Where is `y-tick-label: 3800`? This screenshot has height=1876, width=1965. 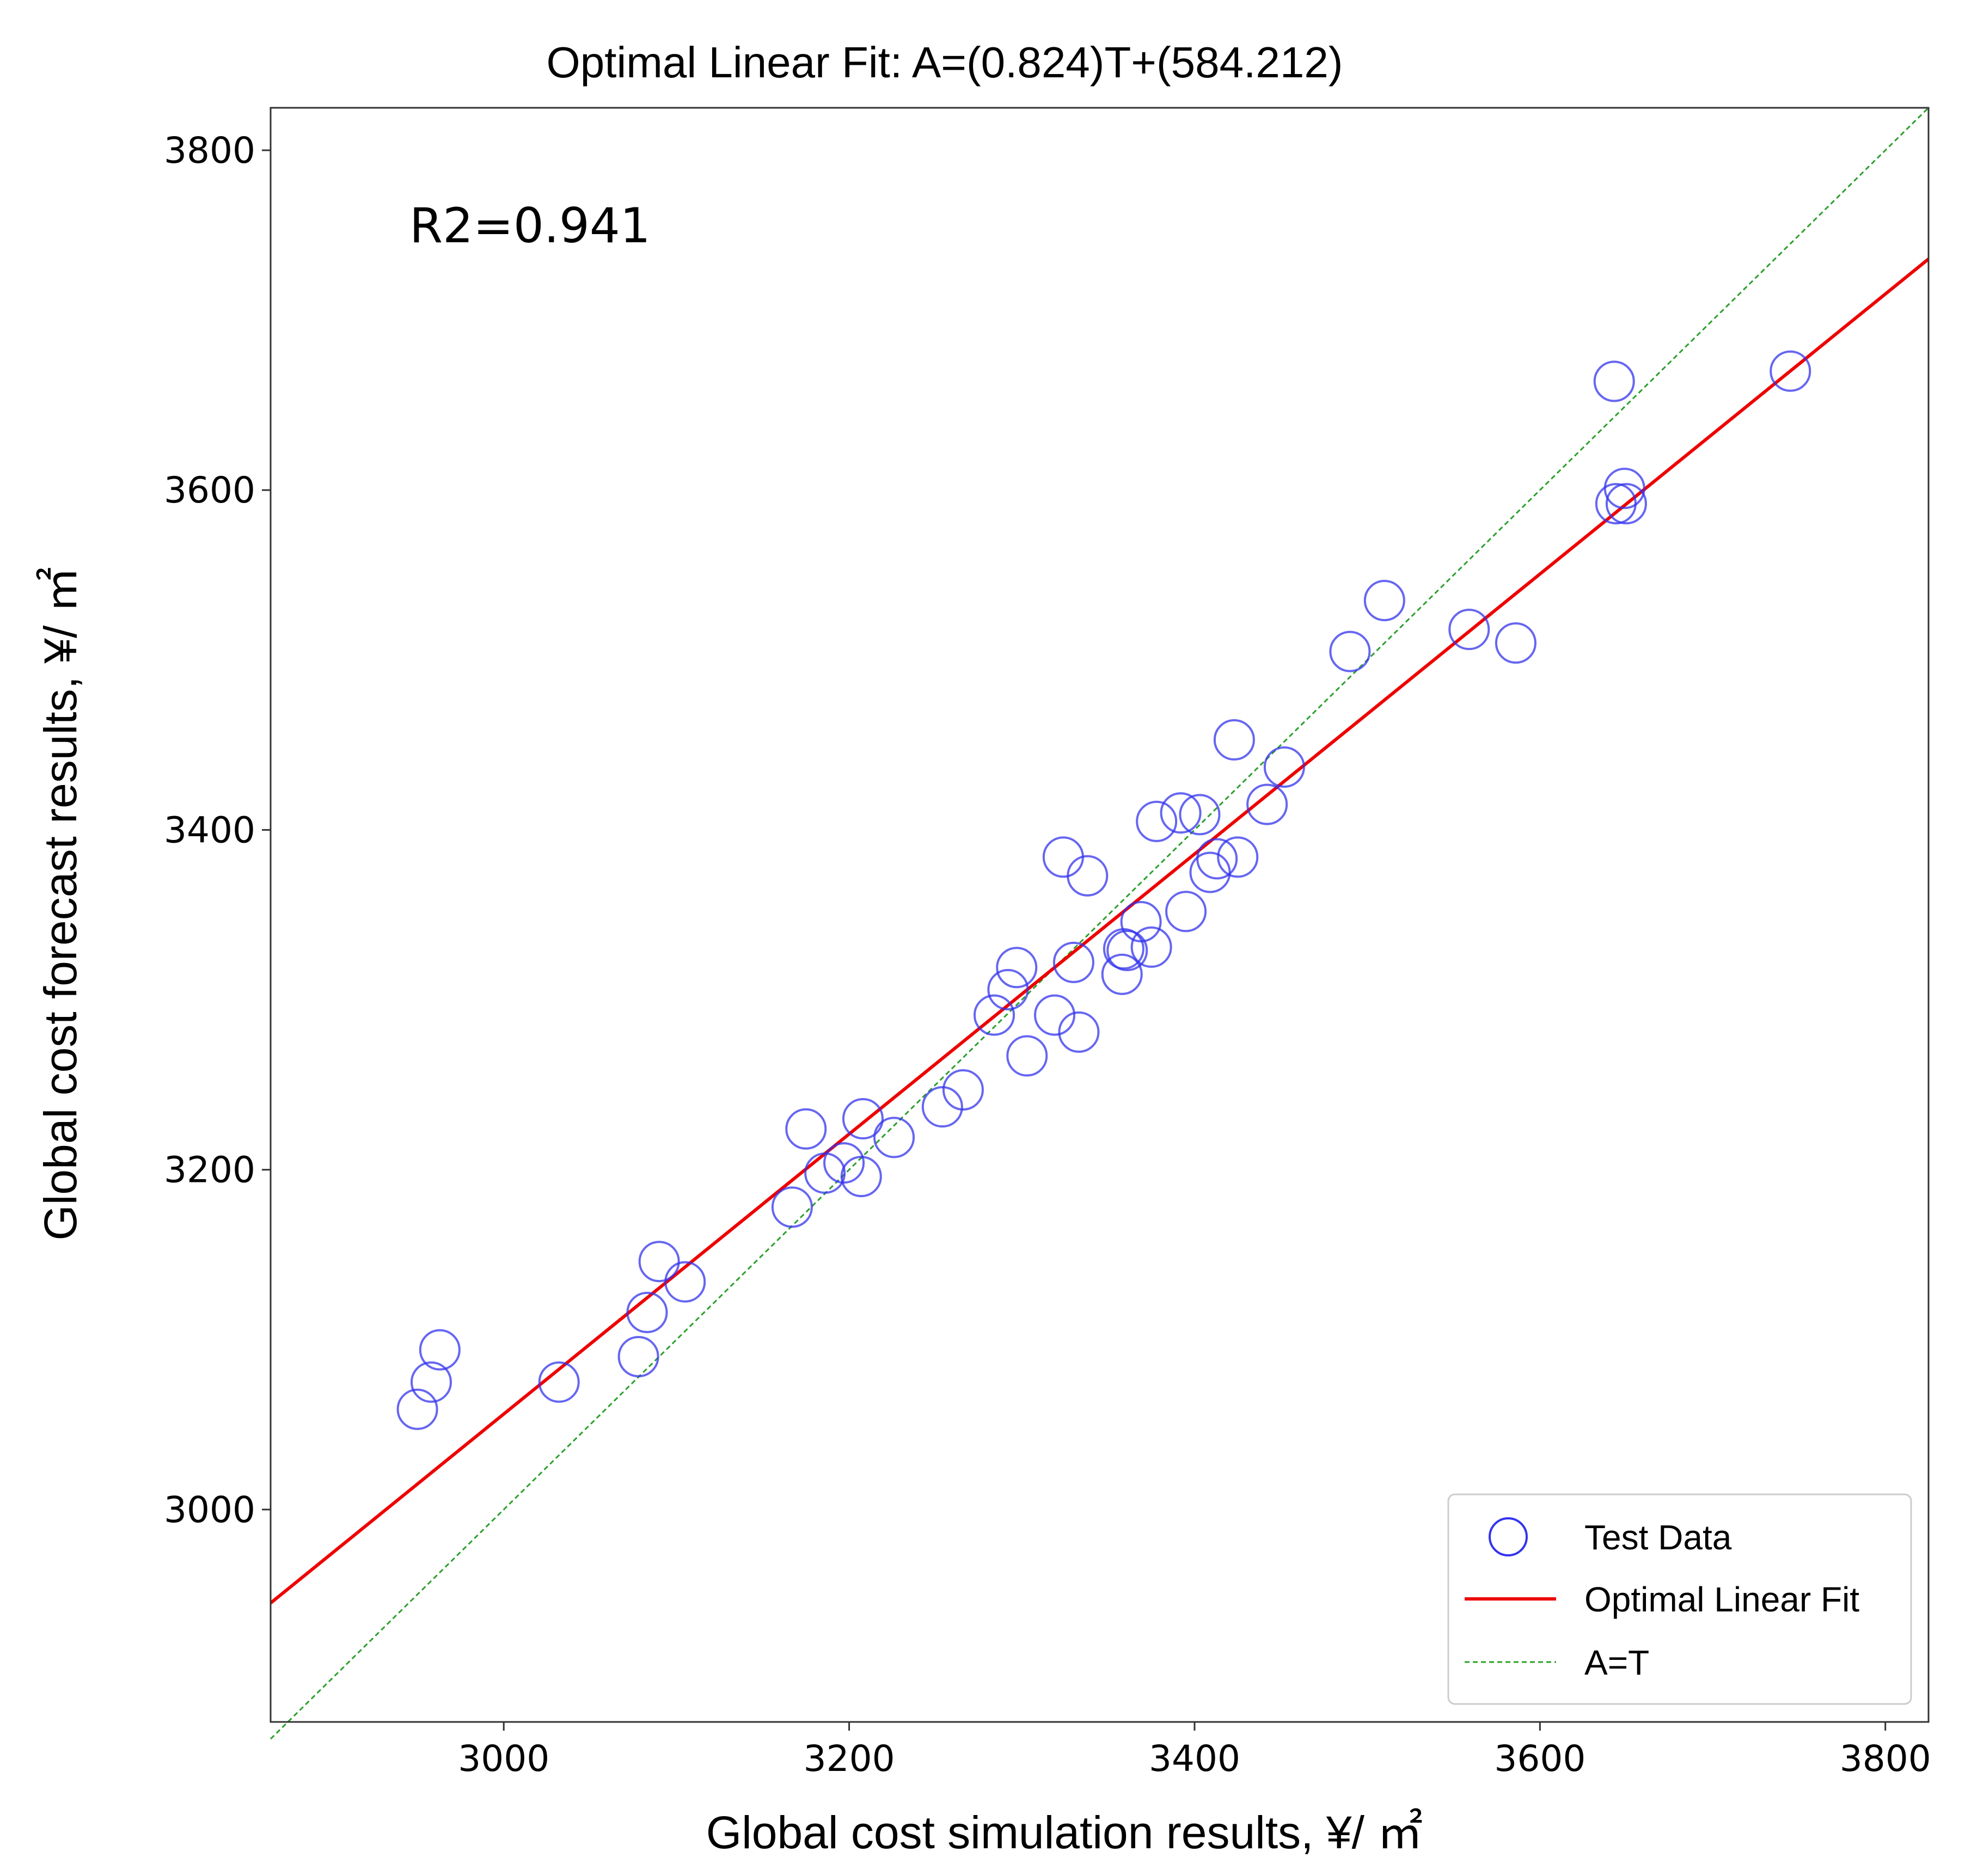
y-tick-label: 3800 is located at coordinates (210, 150).